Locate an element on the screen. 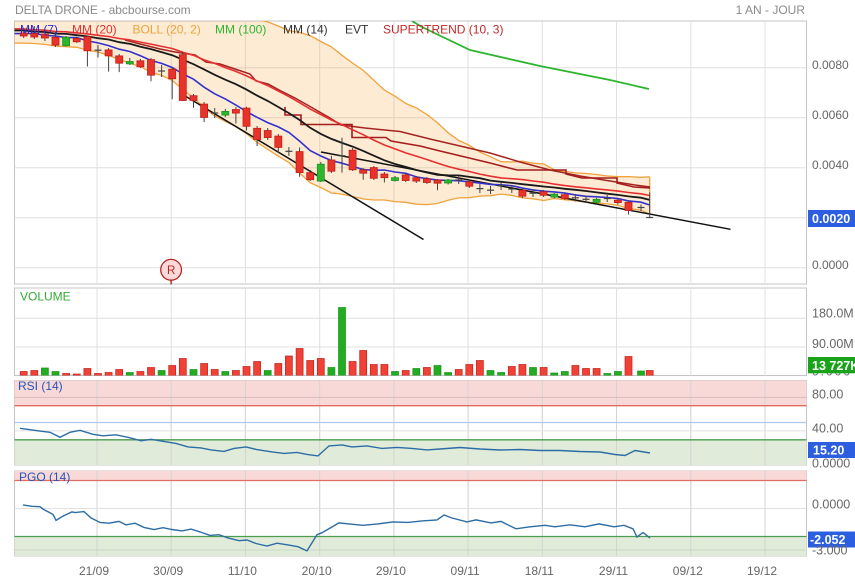 The height and width of the screenshot is (585, 855). svg-text: BOLL (20, 2) is located at coordinates (167, 30).